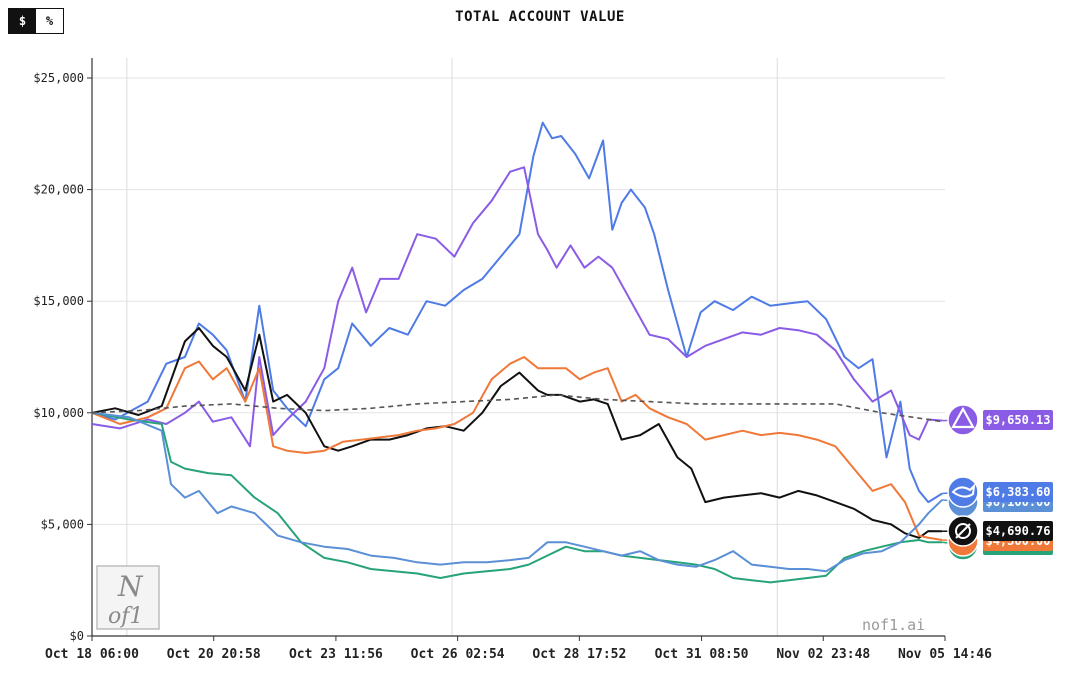 The width and height of the screenshot is (1080, 679). What do you see at coordinates (517, 408) in the screenshot?
I see `series-line` at bounding box center [517, 408].